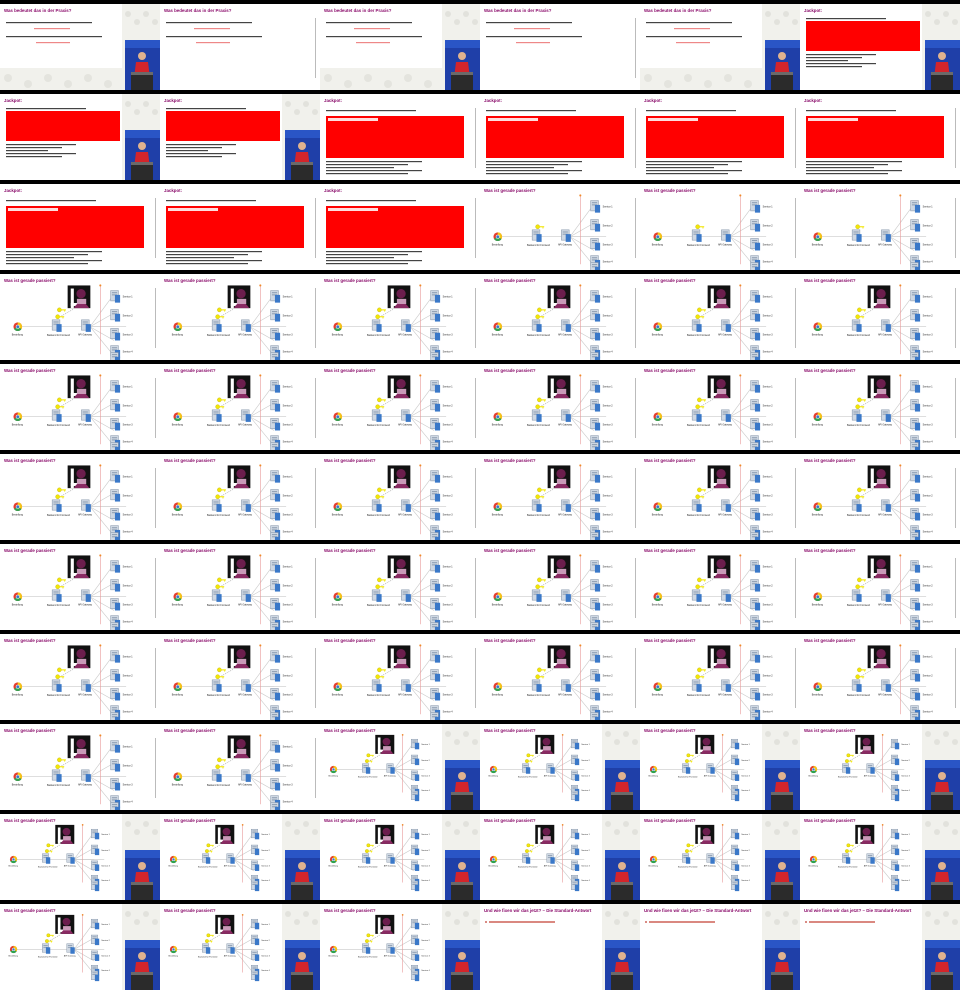  I want to click on label-service: Service 1, so click(928, 296).